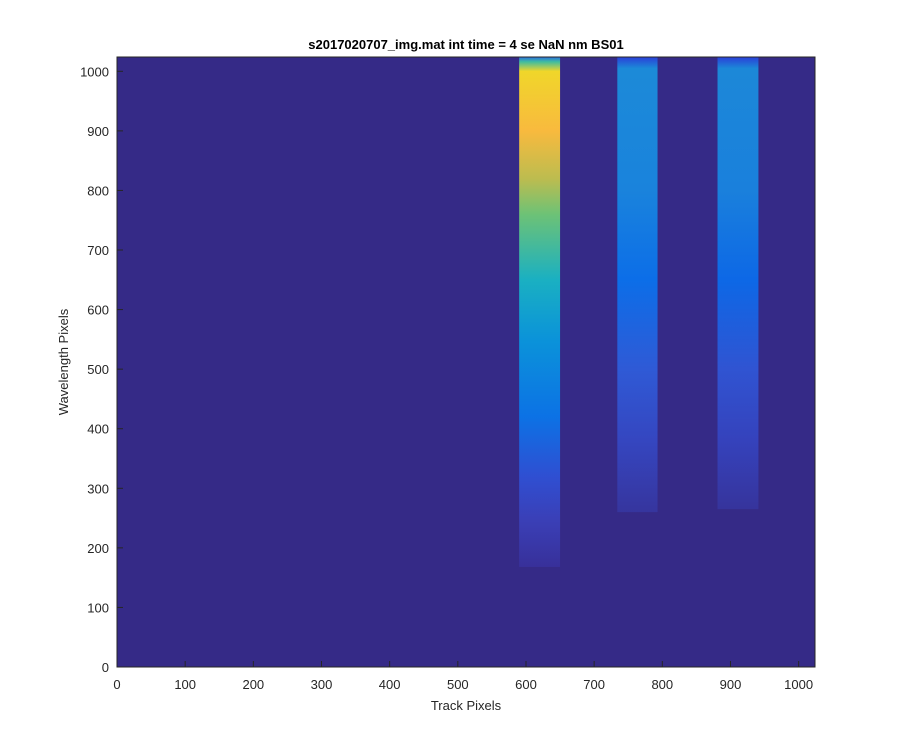  What do you see at coordinates (253, 684) in the screenshot?
I see `x-tick-label: 200` at bounding box center [253, 684].